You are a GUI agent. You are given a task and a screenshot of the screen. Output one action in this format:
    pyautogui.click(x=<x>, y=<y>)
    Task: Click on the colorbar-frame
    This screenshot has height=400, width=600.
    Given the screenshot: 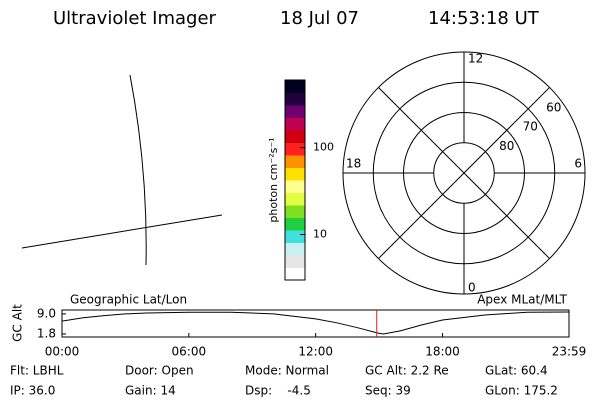 What is the action you would take?
    pyautogui.click(x=295, y=180)
    